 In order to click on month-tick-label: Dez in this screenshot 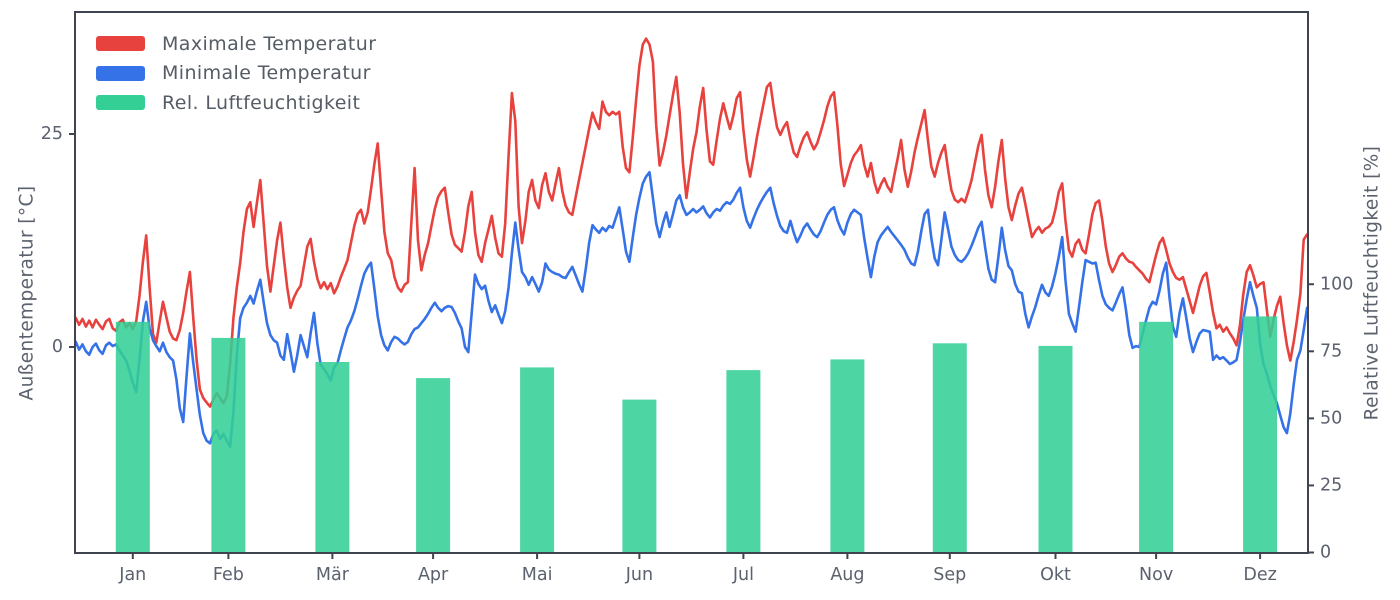, I will do `click(1259, 575)`.